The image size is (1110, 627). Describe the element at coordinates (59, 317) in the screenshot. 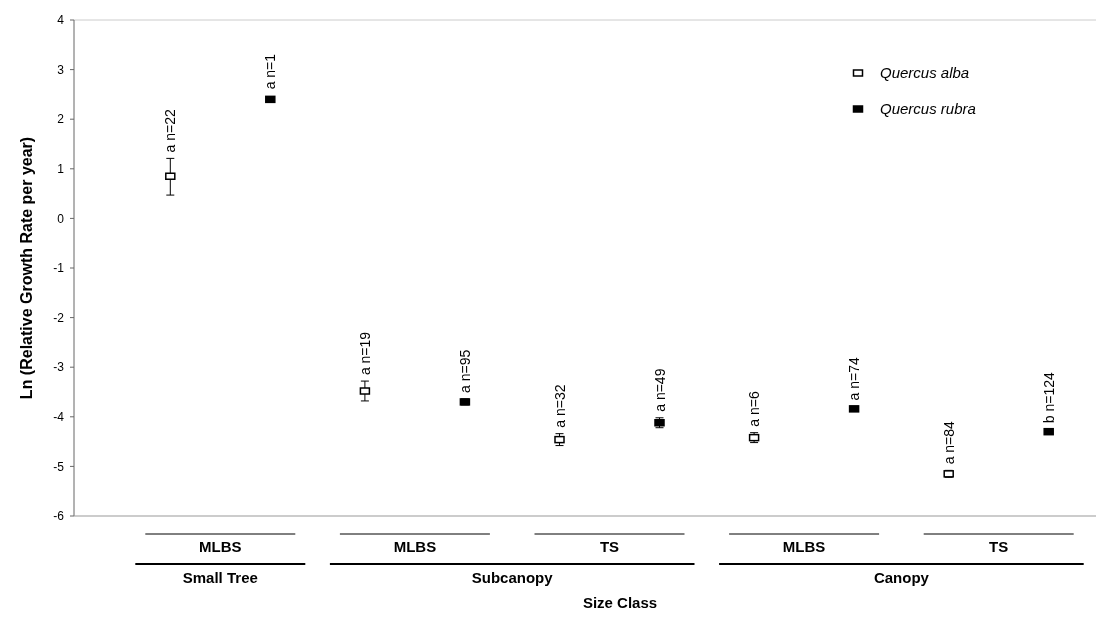

I see `y-tick-label: -2` at that location.